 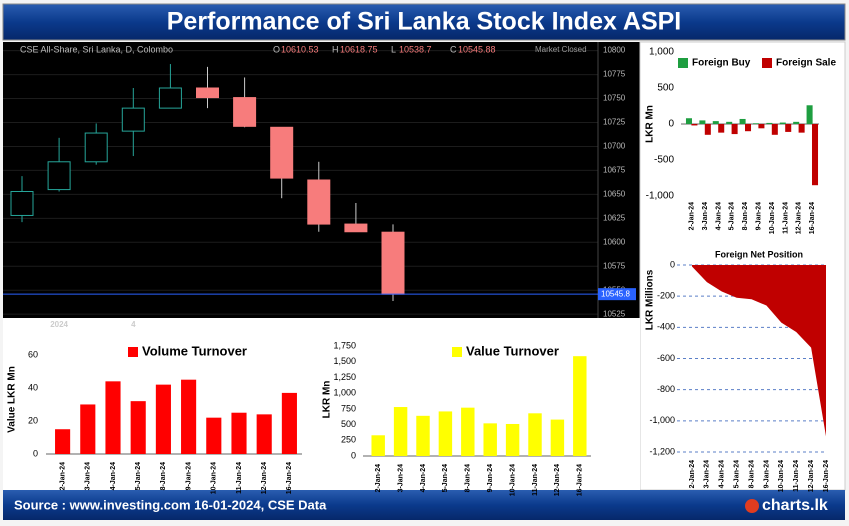 I want to click on y-tick-label: 10650, so click(x=614, y=193).